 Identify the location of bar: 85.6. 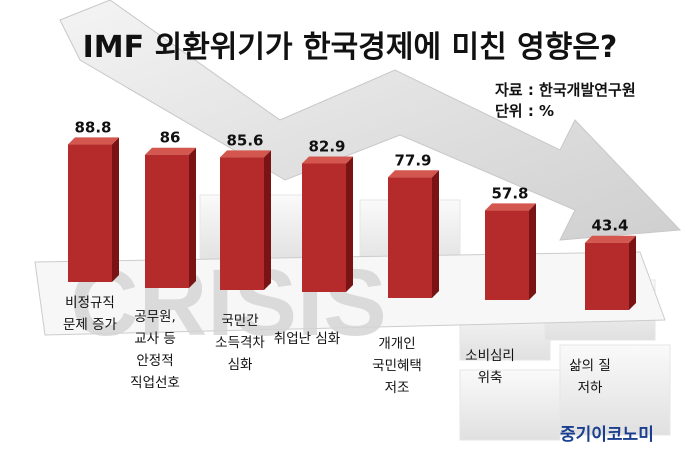
(245, 210).